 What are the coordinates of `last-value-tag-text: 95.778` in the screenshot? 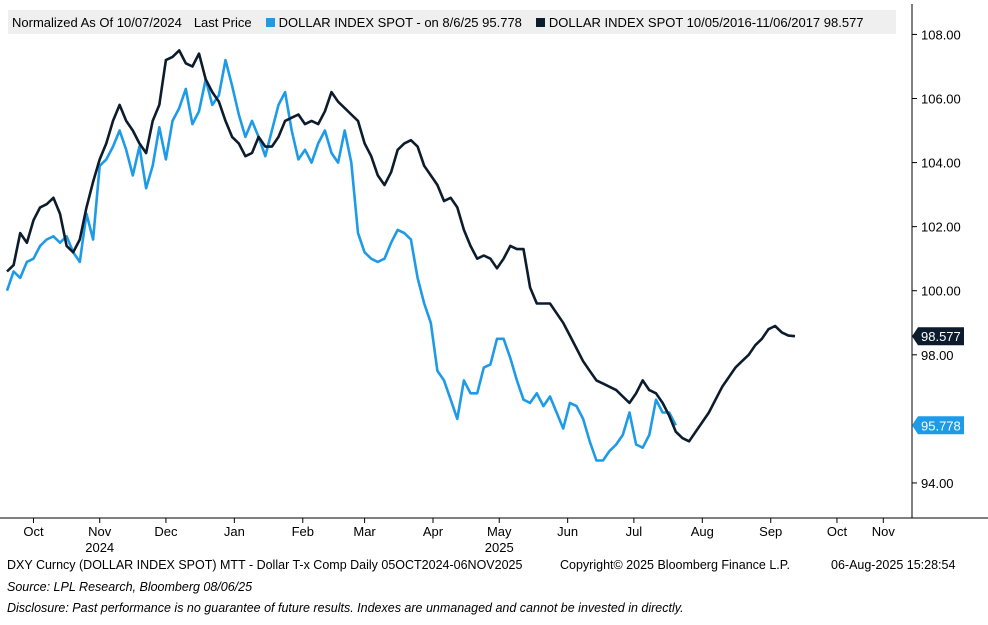 It's located at (941, 425).